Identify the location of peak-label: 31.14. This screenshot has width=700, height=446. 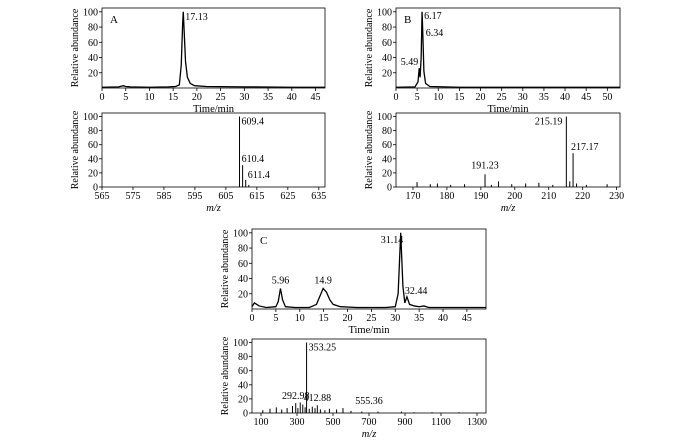
(392, 240).